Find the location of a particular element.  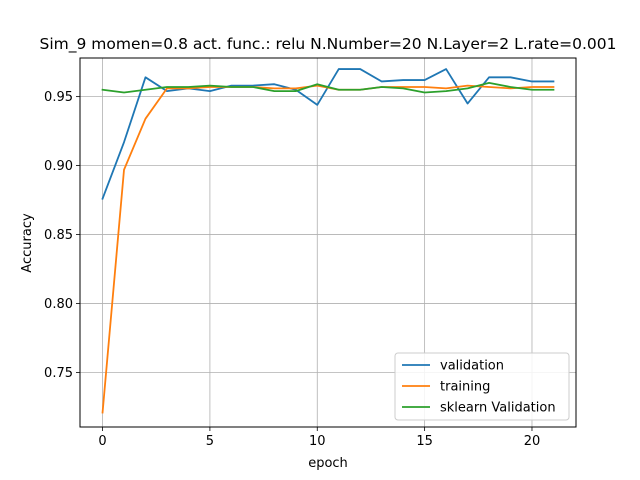

legend-entries: validation training sklearn Validation is located at coordinates (479, 387).